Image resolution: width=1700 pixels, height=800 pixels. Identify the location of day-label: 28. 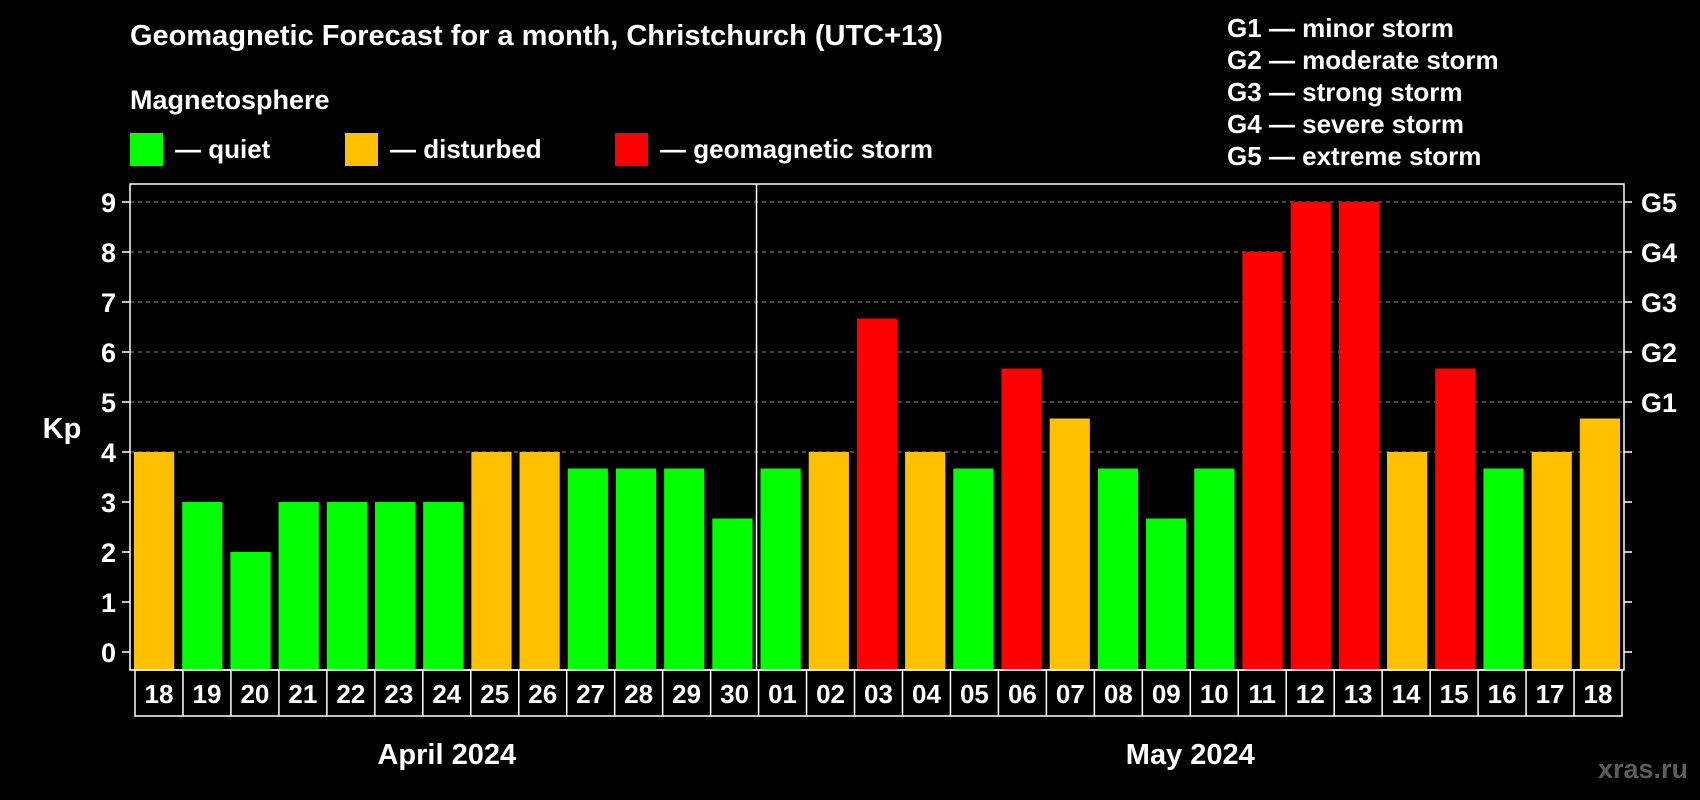
(638, 694).